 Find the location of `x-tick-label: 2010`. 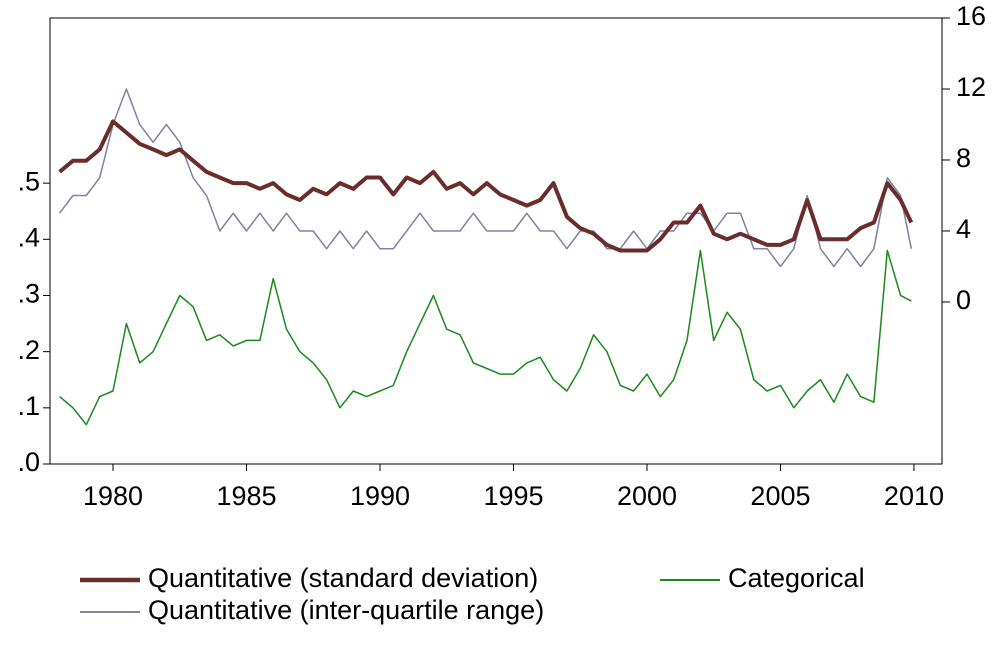

x-tick-label: 2010 is located at coordinates (914, 496).